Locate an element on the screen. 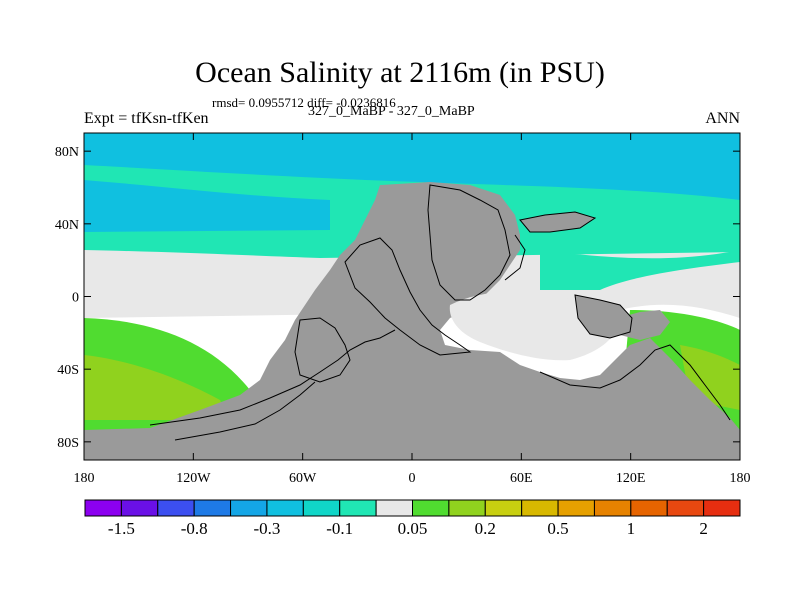 The width and height of the screenshot is (800, 600). x-tick-label: 120W is located at coordinates (193, 478).